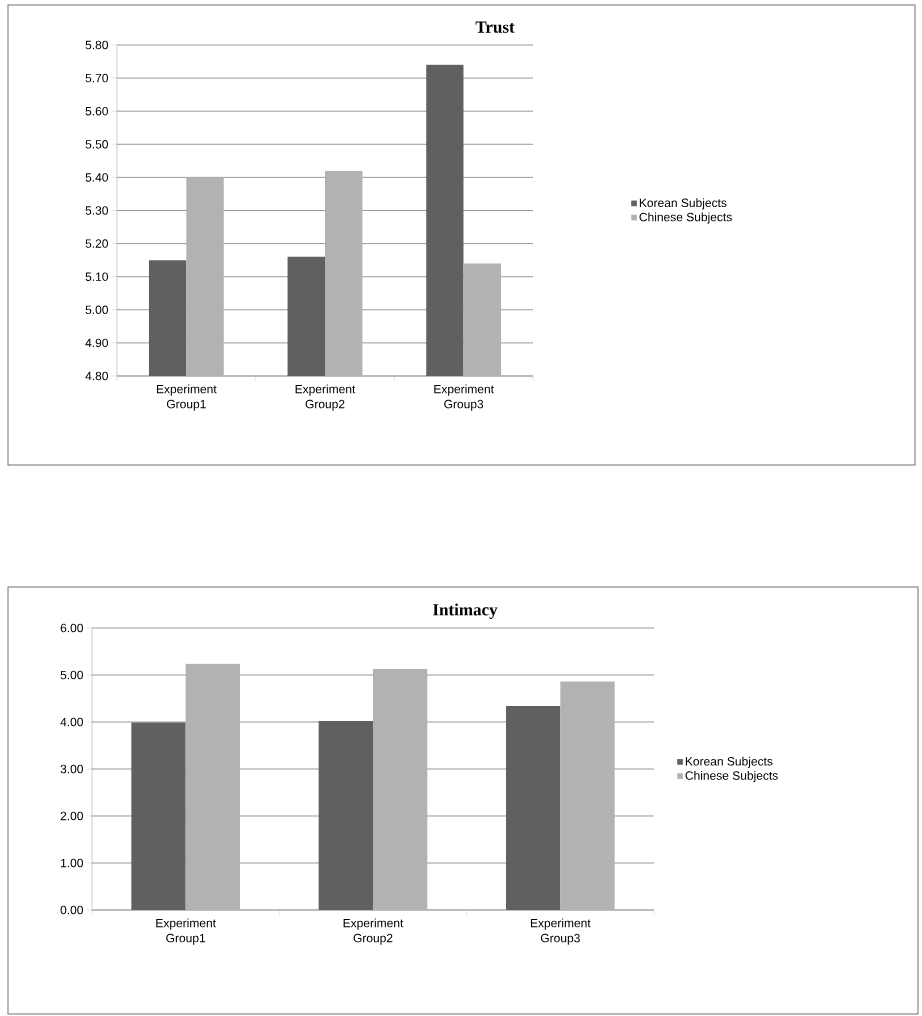 The image size is (922, 1016). Describe the element at coordinates (96, 343) in the screenshot. I see `y-tick-label: 4.90` at that location.